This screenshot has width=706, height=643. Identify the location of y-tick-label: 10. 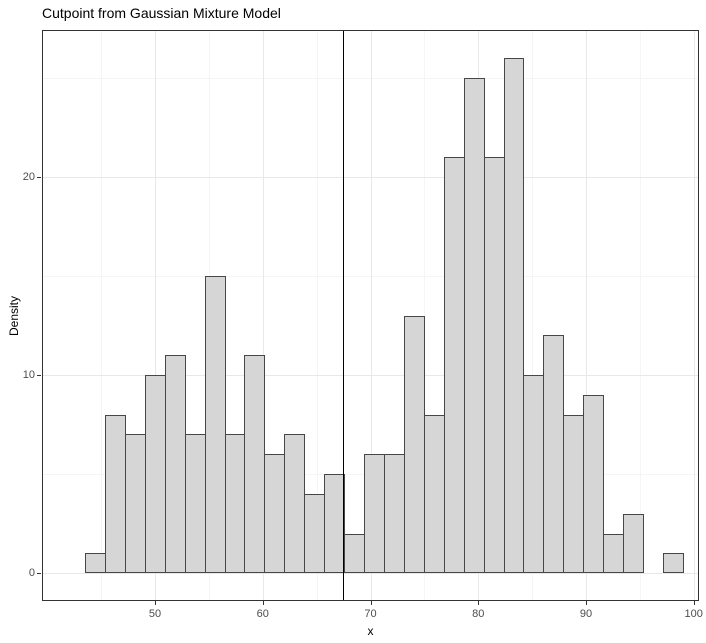
(28, 374).